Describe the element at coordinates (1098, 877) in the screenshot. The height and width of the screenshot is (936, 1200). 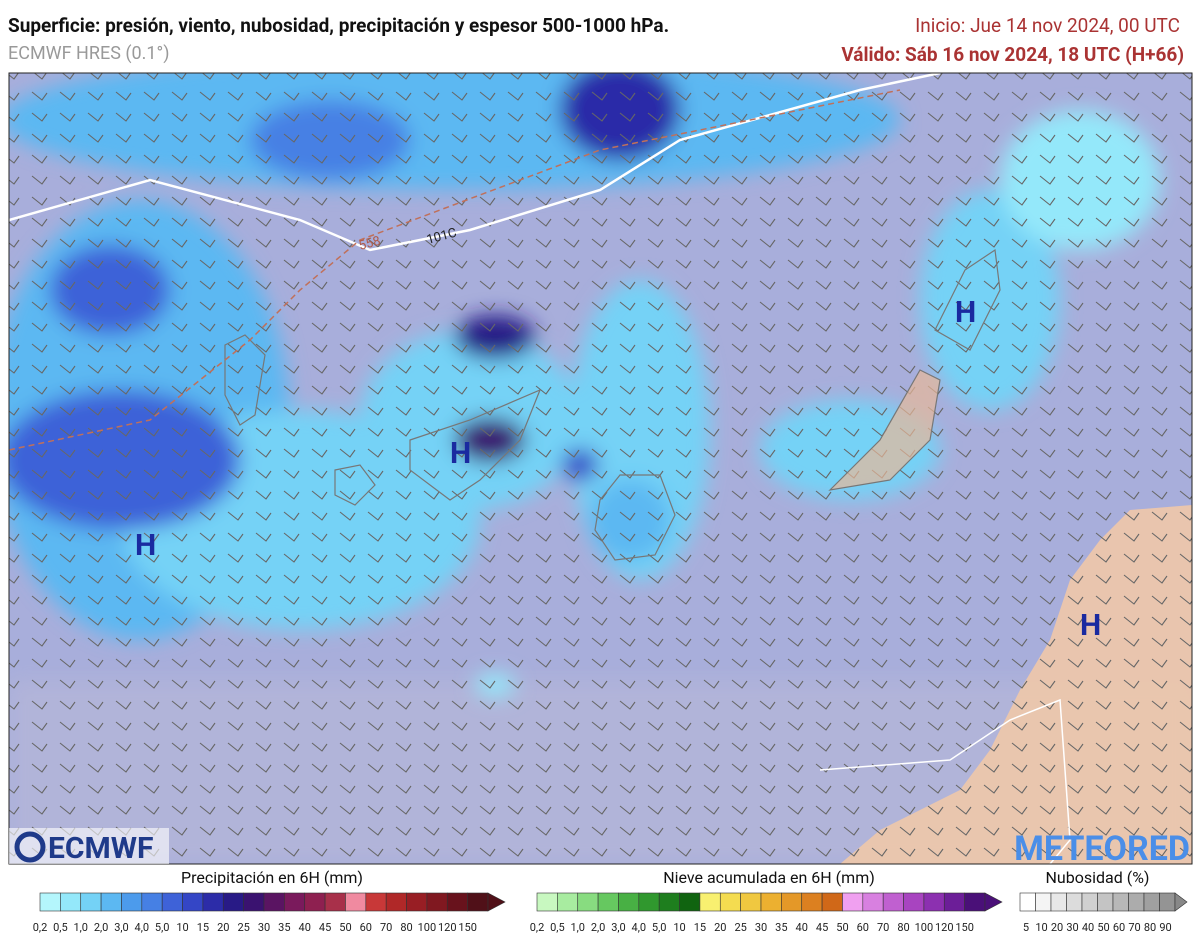
I see `legend-title: Nubosidad (%)` at that location.